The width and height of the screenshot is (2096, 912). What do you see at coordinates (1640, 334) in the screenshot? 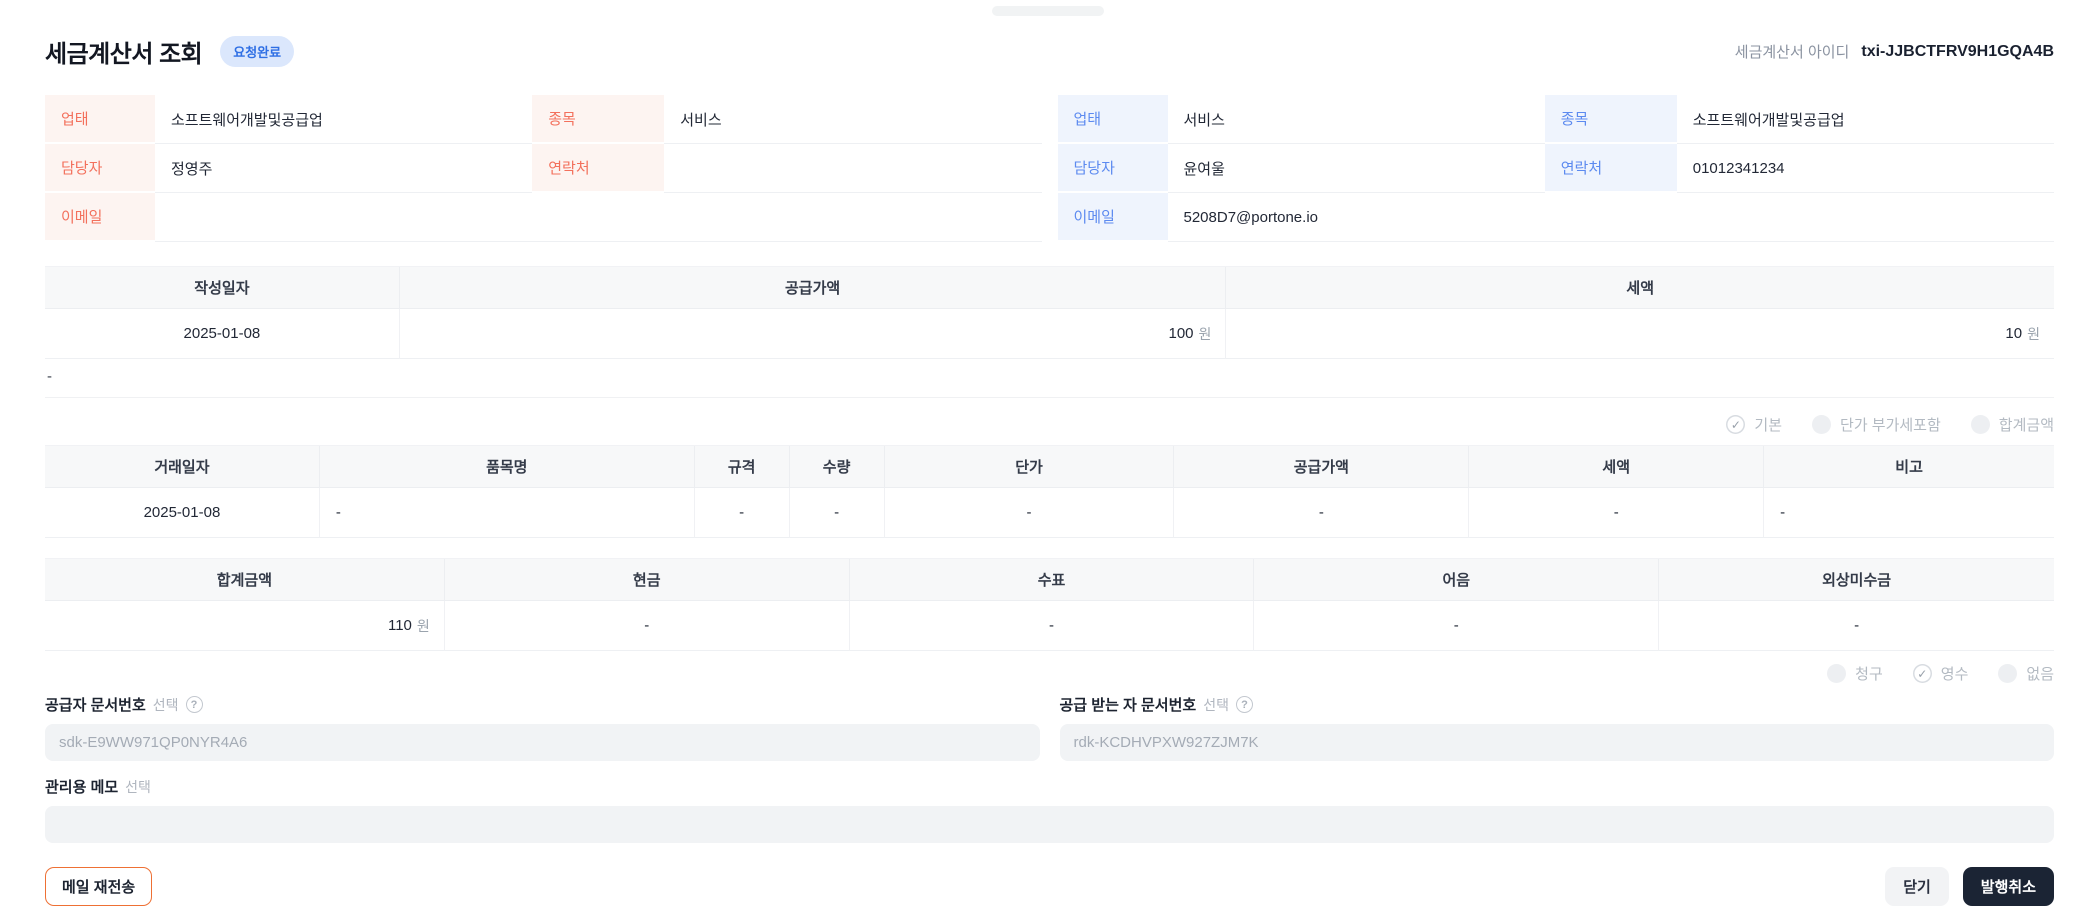
I see `tax-amount-cell: 10 원` at bounding box center [1640, 334].